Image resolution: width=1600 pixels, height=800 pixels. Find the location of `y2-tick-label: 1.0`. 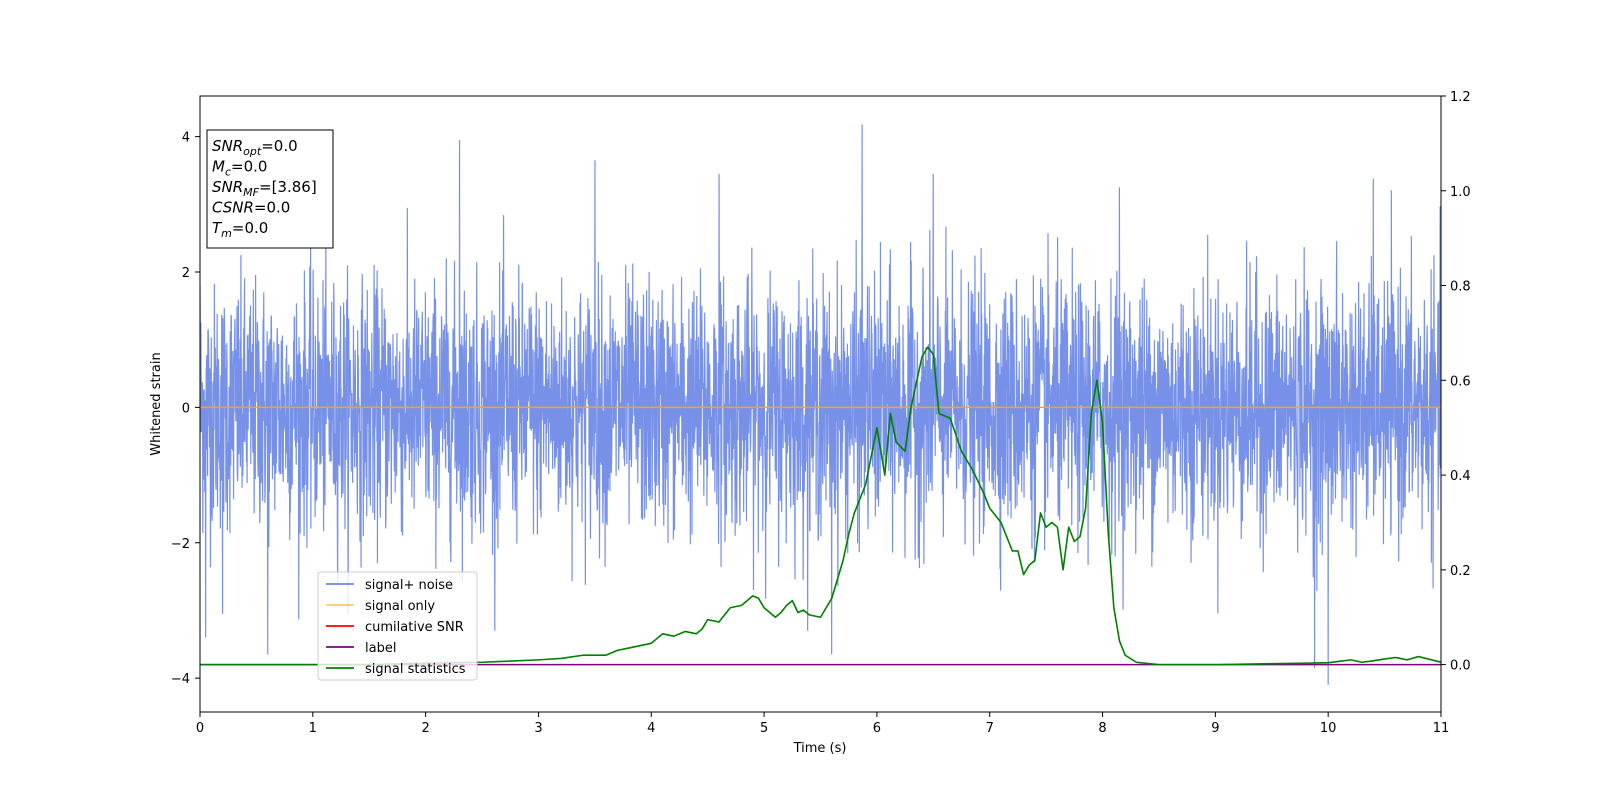

y2-tick-label: 1.0 is located at coordinates (1460, 192).